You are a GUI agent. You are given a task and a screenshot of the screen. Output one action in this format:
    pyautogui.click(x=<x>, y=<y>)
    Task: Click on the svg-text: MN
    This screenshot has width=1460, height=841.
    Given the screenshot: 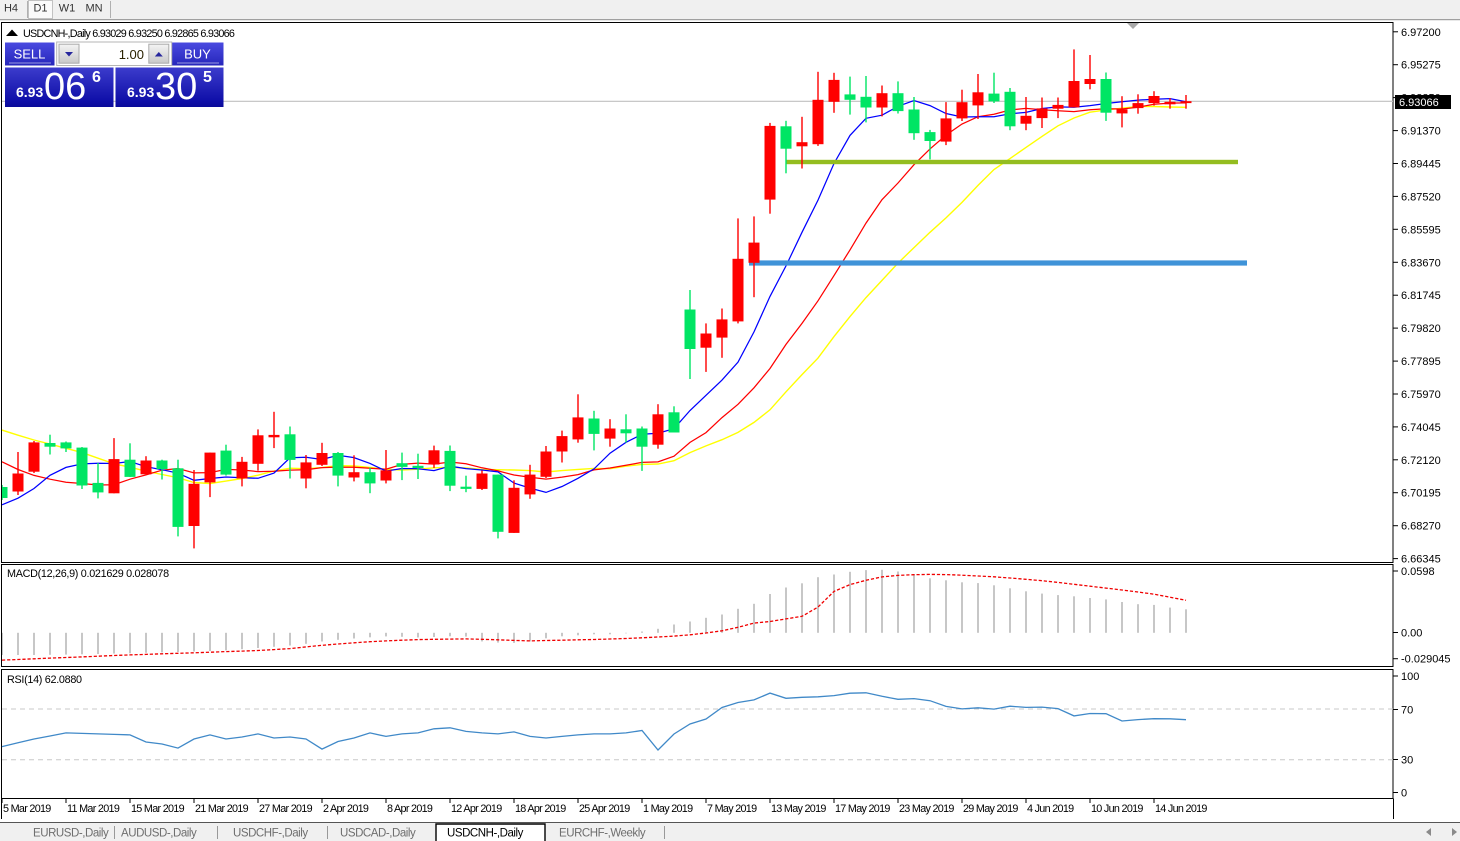 What is the action you would take?
    pyautogui.click(x=93, y=9)
    